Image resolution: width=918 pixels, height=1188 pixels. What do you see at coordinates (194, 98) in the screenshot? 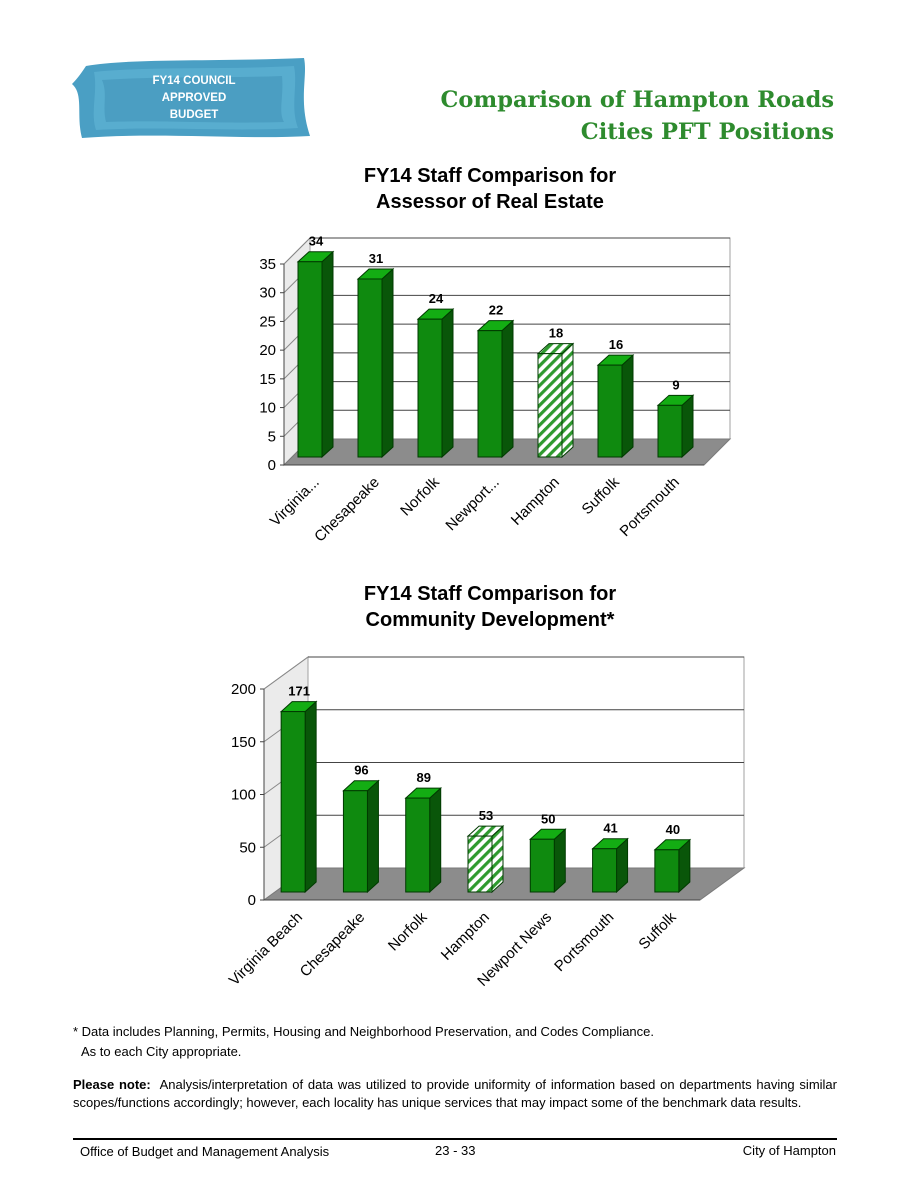
I see `badge-line-2: APPROVED` at bounding box center [194, 98].